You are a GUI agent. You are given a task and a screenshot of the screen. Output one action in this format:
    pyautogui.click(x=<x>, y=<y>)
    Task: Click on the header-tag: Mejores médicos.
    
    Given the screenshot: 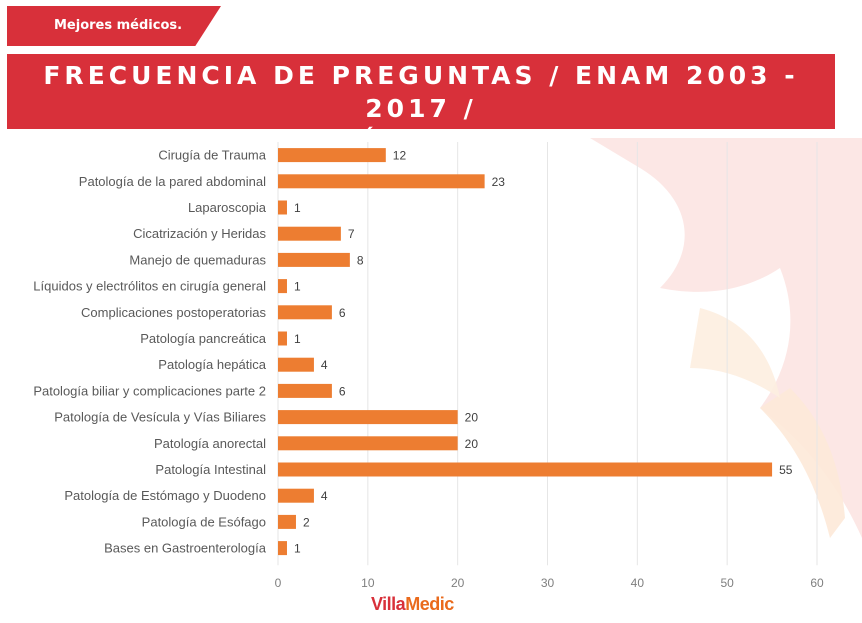 What is the action you would take?
    pyautogui.click(x=114, y=26)
    